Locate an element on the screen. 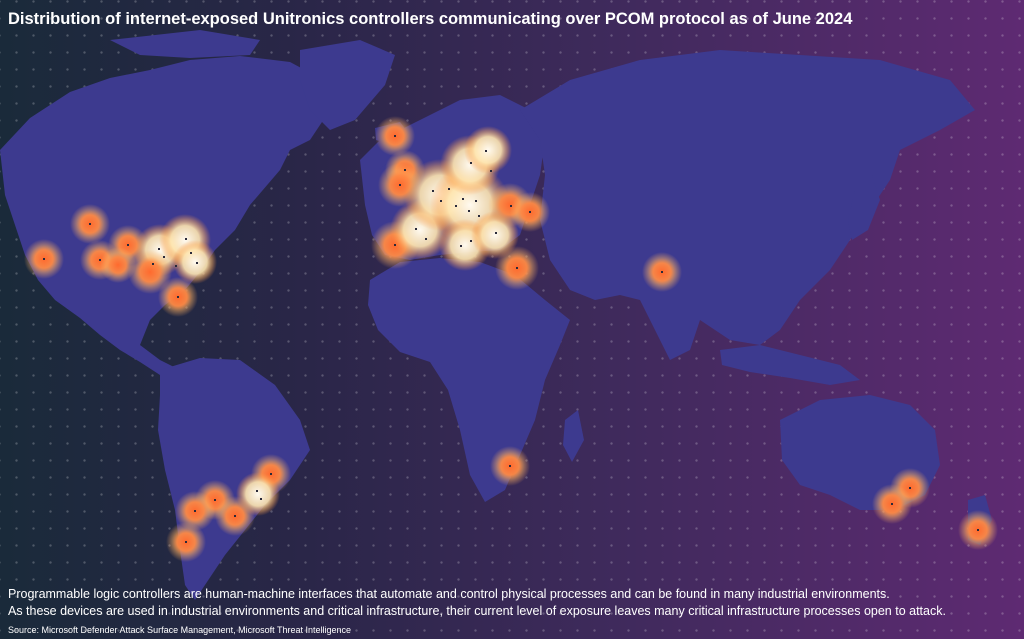 The width and height of the screenshot is (1024, 639). hotspot-scandinavia is located at coordinates (488, 150).